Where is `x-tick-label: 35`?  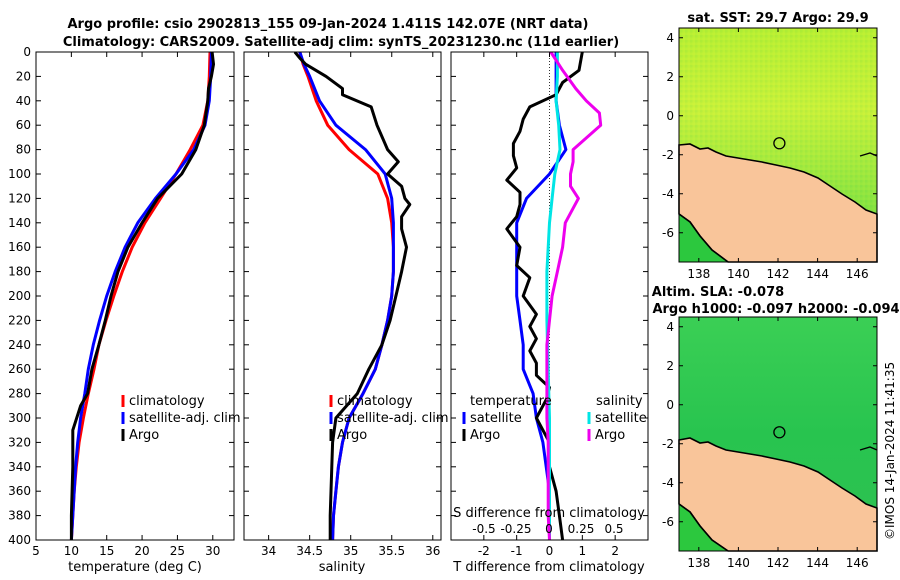
x-tick-label: 35 is located at coordinates (350, 551).